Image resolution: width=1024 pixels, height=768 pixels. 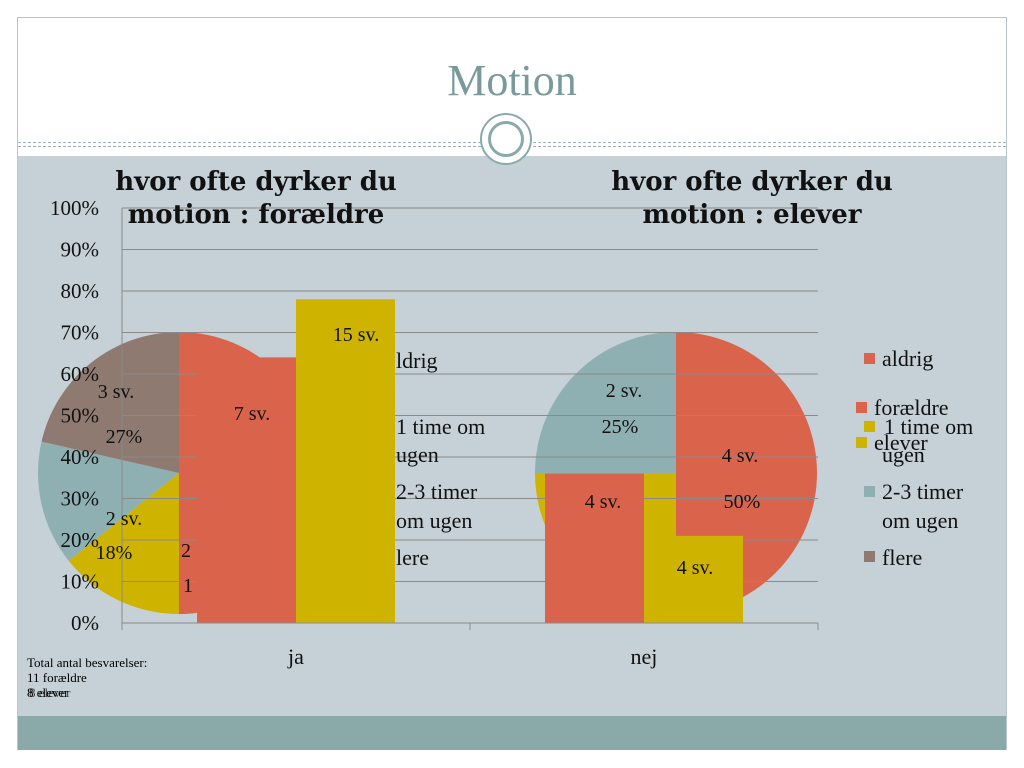 I want to click on pie1-legend-omugen: om ugen, so click(x=434, y=520).